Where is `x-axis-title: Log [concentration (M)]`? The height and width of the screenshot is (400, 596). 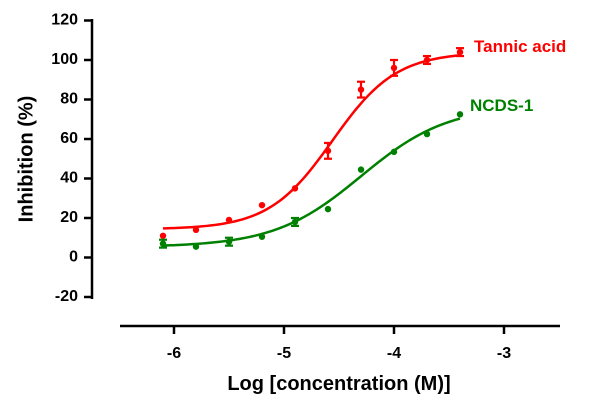
x-axis-title: Log [concentration (M)] is located at coordinates (338, 384).